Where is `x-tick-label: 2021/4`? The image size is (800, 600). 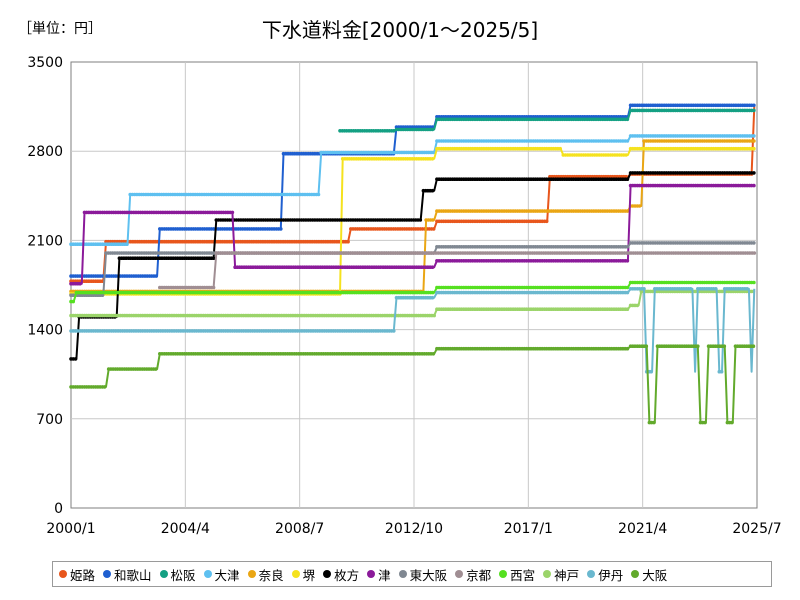
x-tick-label: 2021/4 is located at coordinates (642, 529).